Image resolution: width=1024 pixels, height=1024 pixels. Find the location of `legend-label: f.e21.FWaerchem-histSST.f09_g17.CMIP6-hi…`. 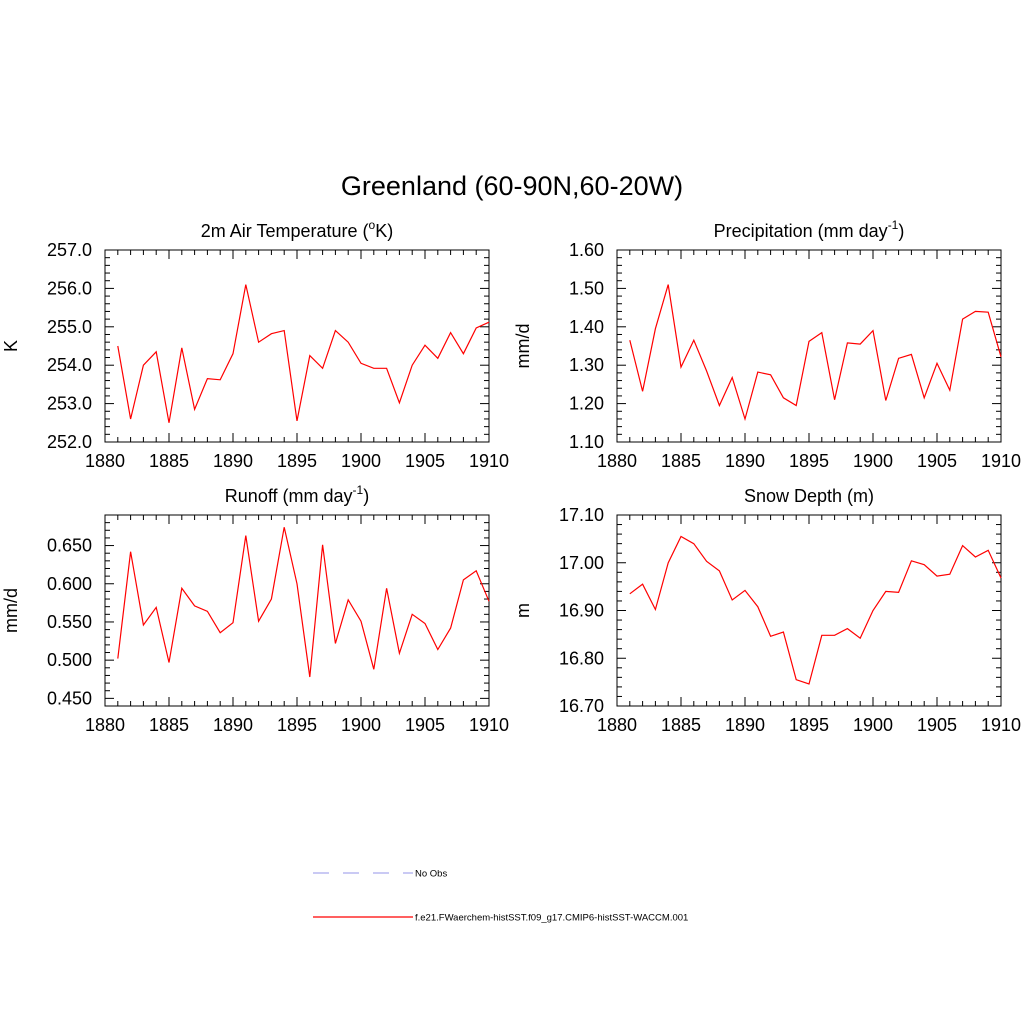

legend-label: f.e21.FWaerchem-histSST.f09_g17.CMIP6-hi… is located at coordinates (551, 918).